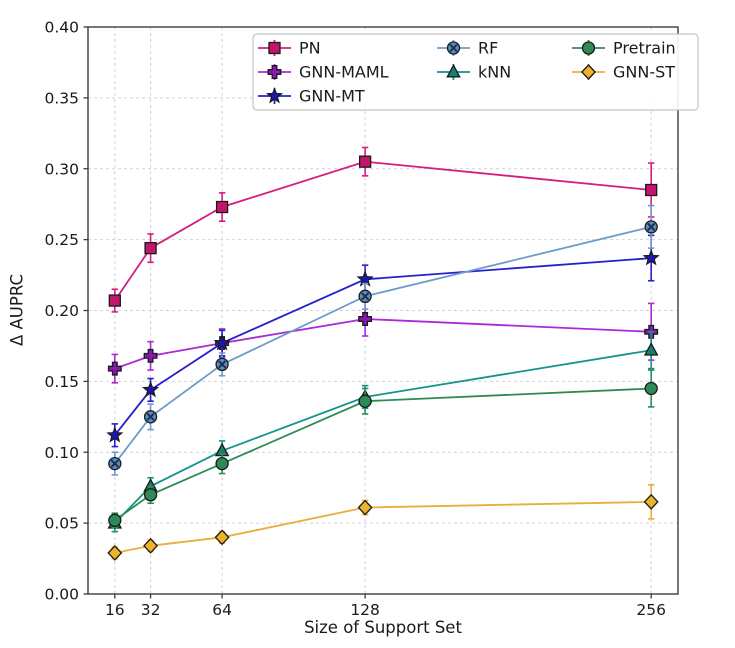 Image resolution: width=735 pixels, height=648 pixels. What do you see at coordinates (344, 72) in the screenshot?
I see `legend-label: GNN-MAML` at bounding box center [344, 72].